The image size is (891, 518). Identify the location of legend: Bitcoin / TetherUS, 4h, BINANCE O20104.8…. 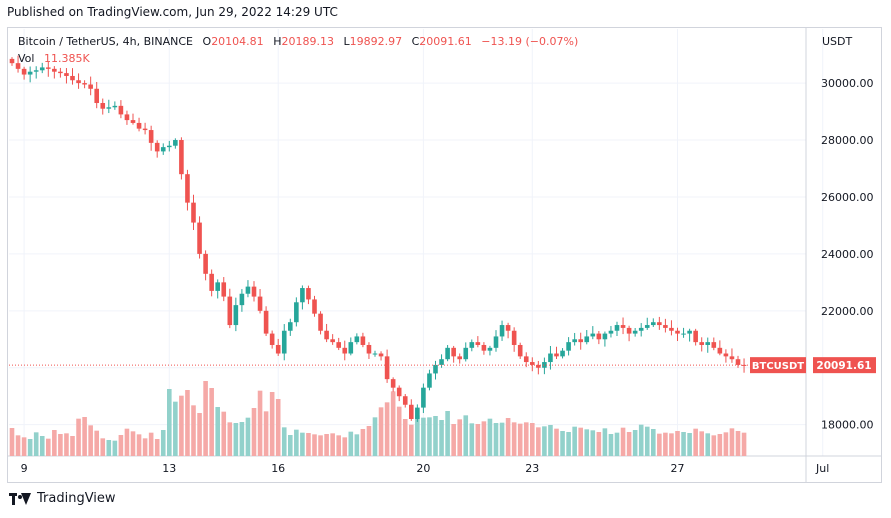
(298, 41).